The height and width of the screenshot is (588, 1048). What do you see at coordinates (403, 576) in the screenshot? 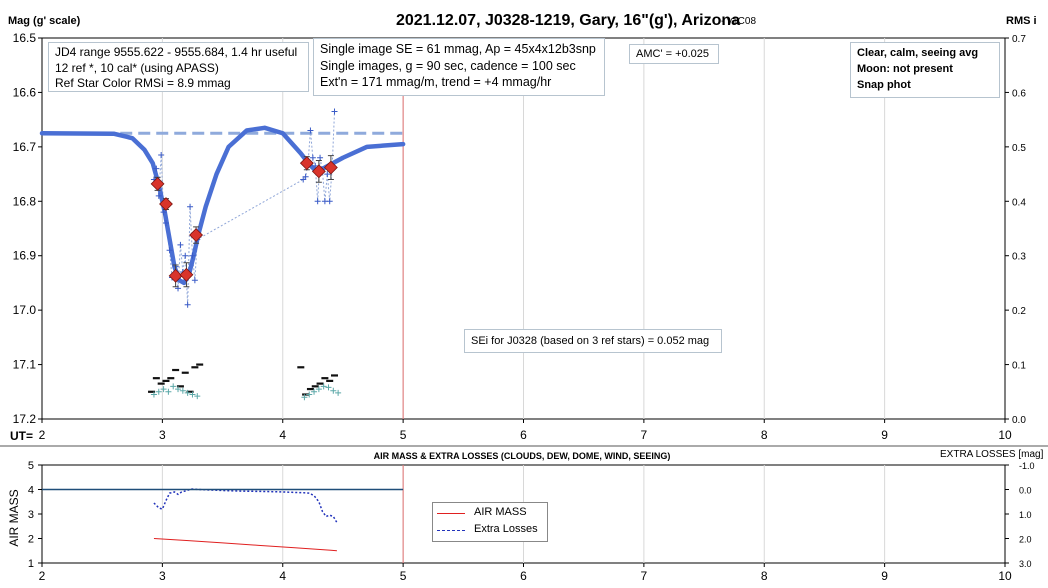
I see `lower-x-tick-label: 5` at bounding box center [403, 576].